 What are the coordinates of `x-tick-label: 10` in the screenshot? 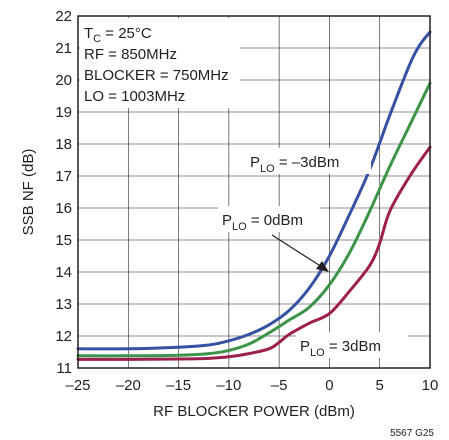 It's located at (430, 385).